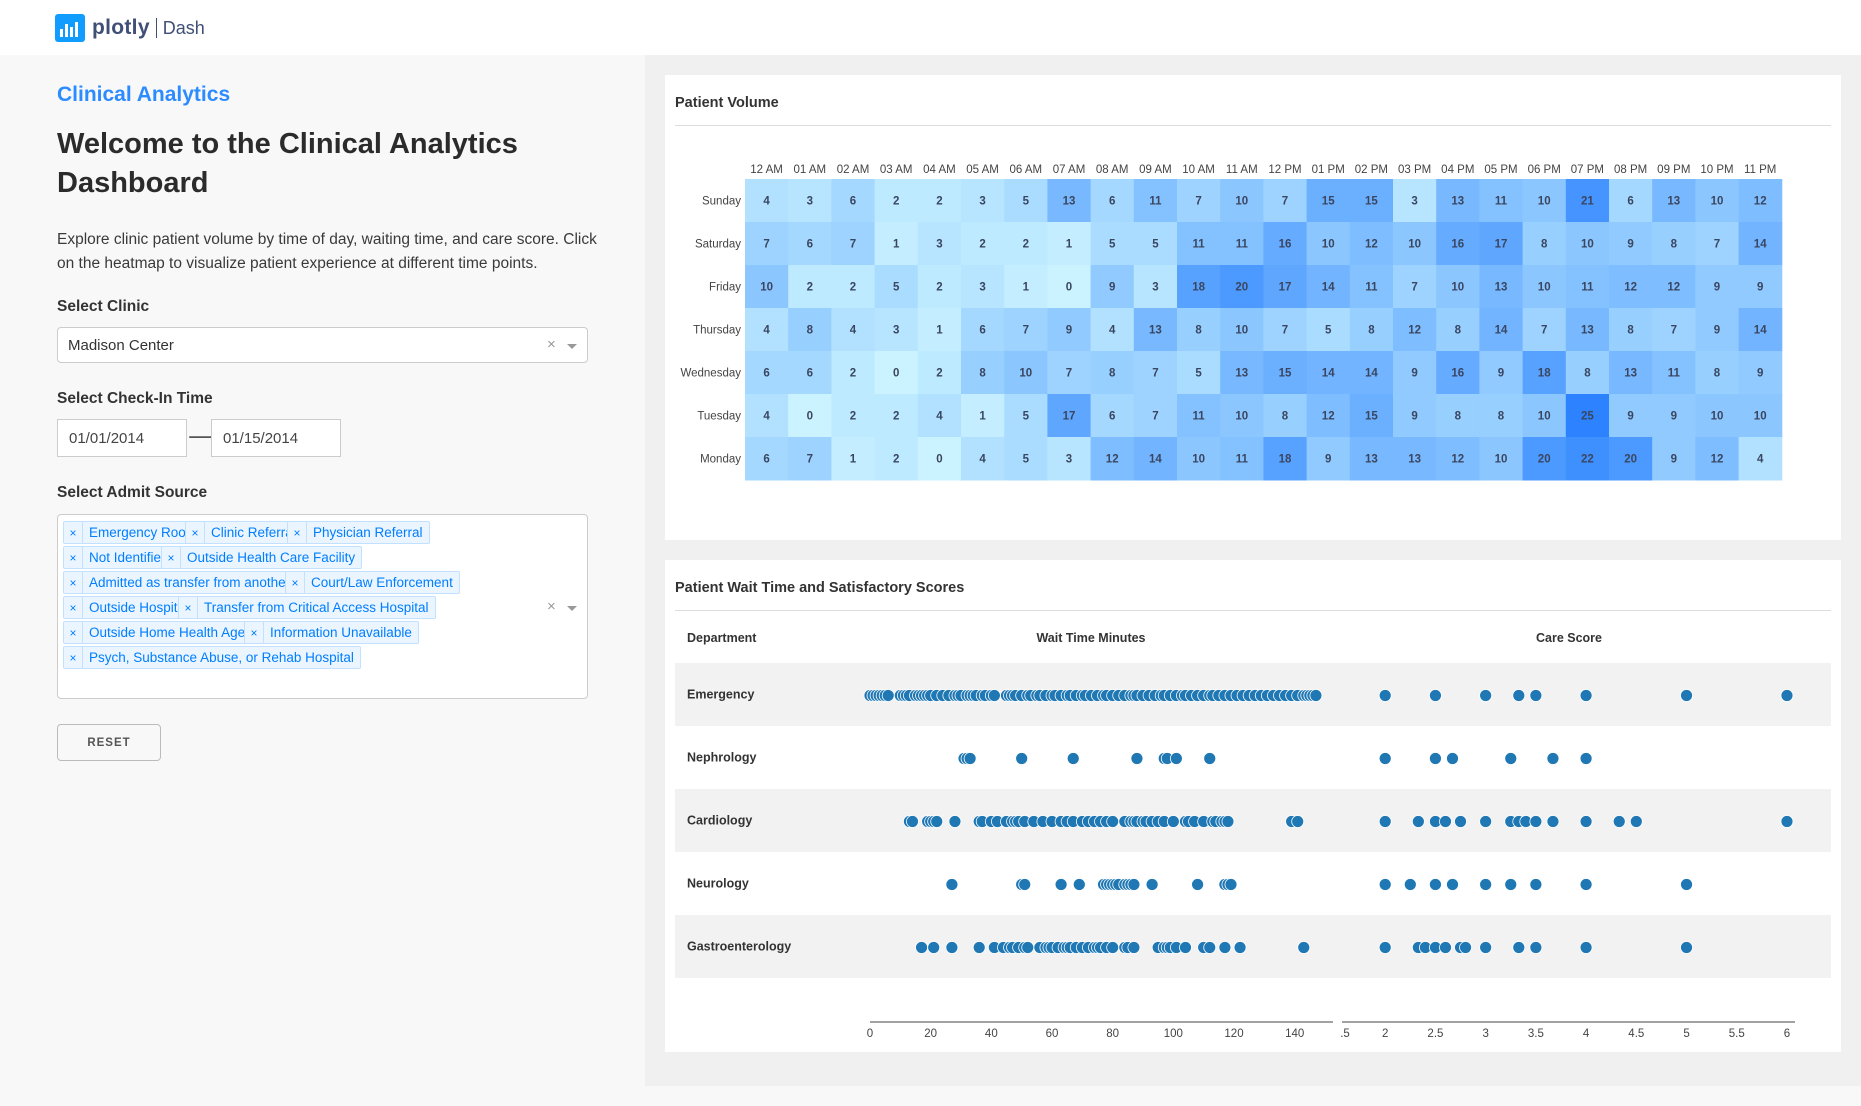 The width and height of the screenshot is (1861, 1106). What do you see at coordinates (193, 582) in the screenshot?
I see `admit-source-tag: × Admitted as transfer from another unit` at bounding box center [193, 582].